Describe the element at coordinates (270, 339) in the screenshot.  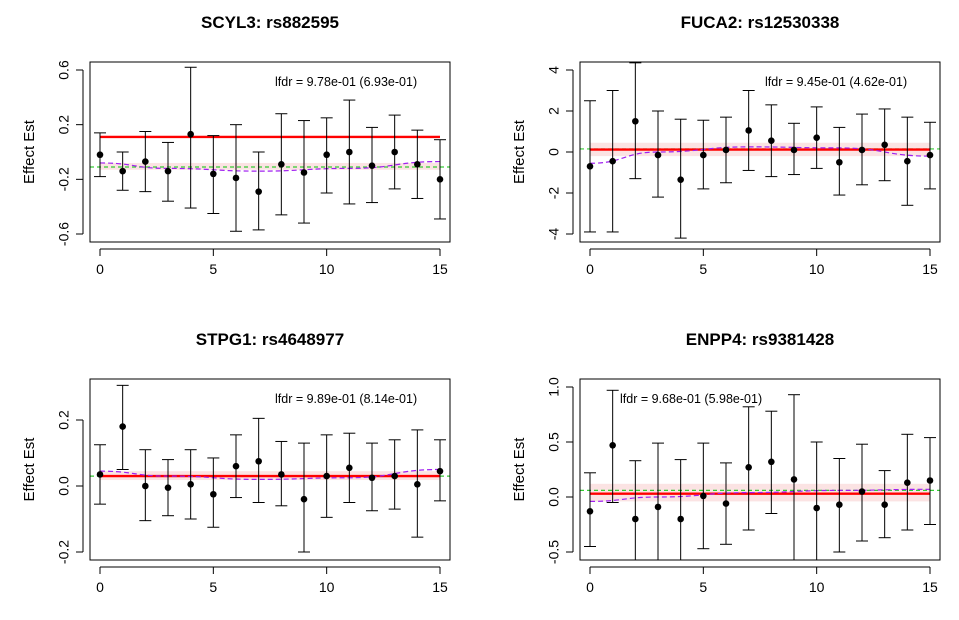
I see `chart-title: STPG1: rs4648977` at that location.